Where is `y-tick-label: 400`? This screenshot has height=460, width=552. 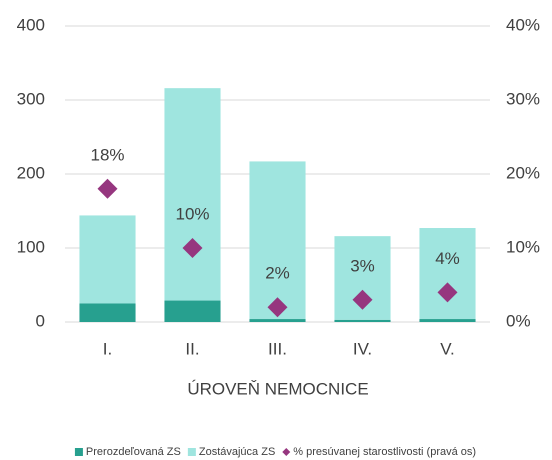 y-tick-label: 400 is located at coordinates (31, 24).